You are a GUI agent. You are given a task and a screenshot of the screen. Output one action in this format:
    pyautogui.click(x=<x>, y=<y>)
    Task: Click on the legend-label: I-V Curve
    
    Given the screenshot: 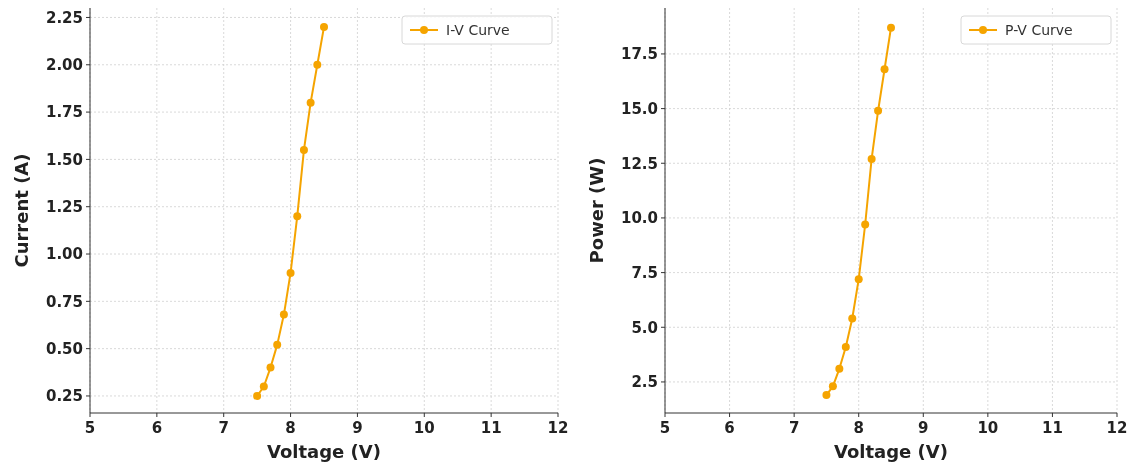 What is the action you would take?
    pyautogui.click(x=478, y=29)
    